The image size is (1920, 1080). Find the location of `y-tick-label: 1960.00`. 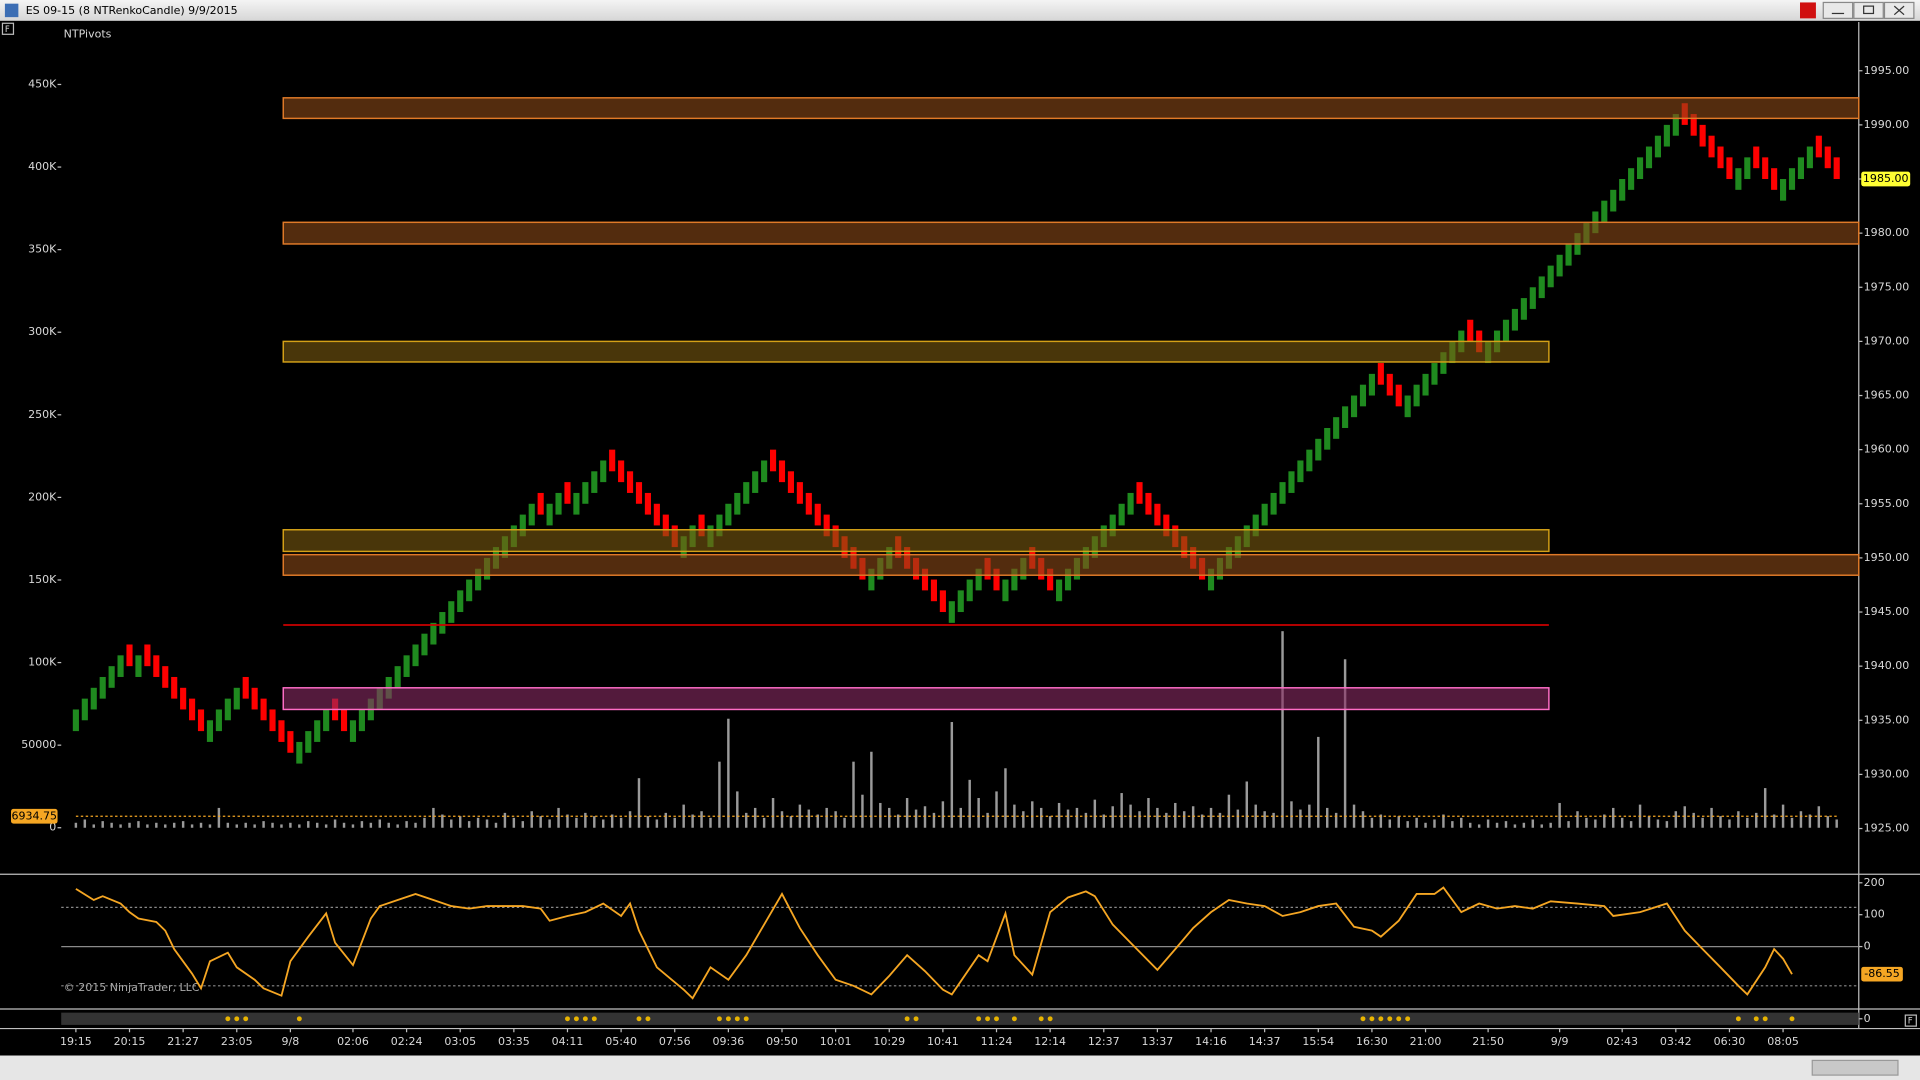

y-tick-label: 1960.00 is located at coordinates (1887, 449).